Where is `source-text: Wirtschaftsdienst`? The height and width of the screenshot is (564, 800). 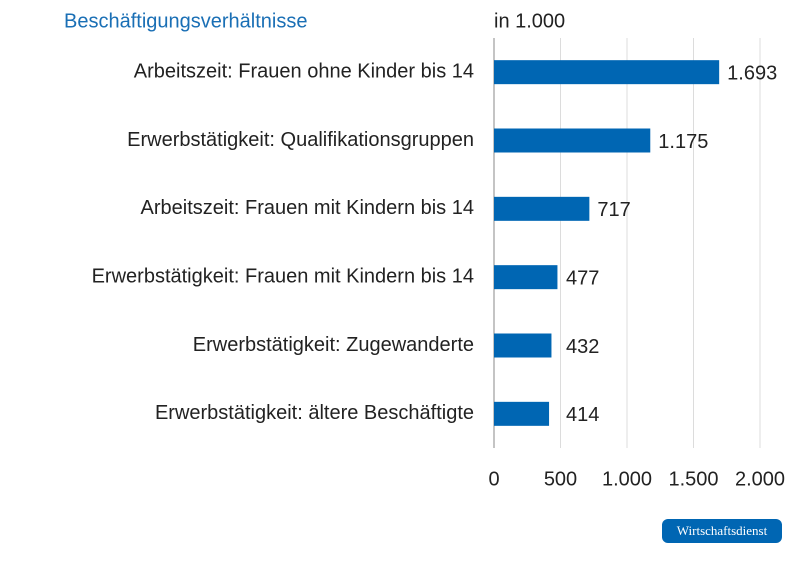 source-text: Wirtschaftsdienst is located at coordinates (722, 530).